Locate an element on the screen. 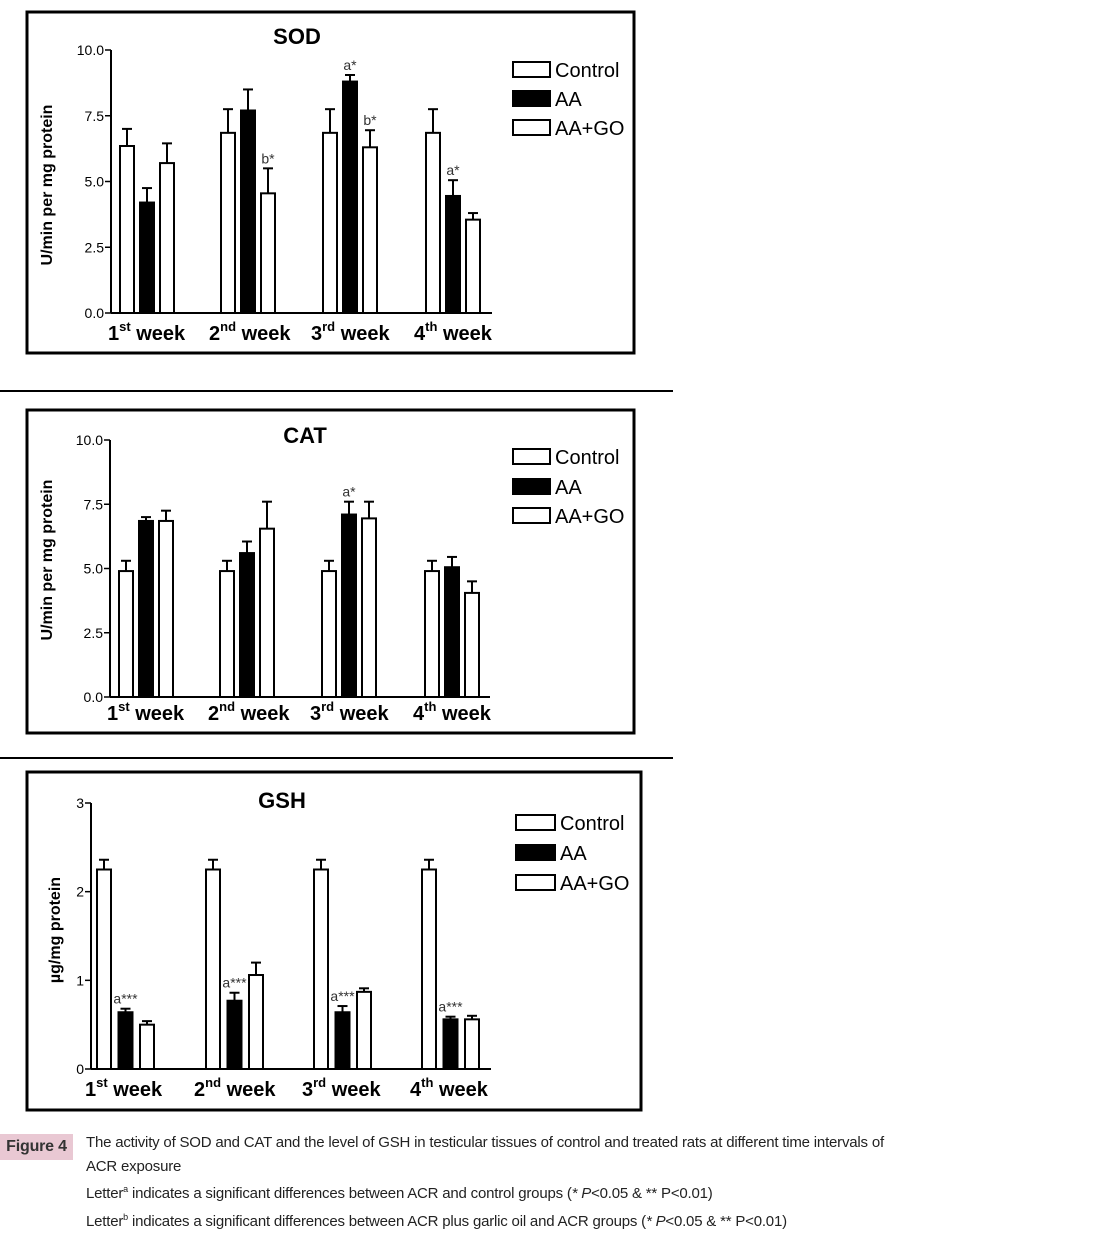  chart-title: CAT is located at coordinates (305, 435).